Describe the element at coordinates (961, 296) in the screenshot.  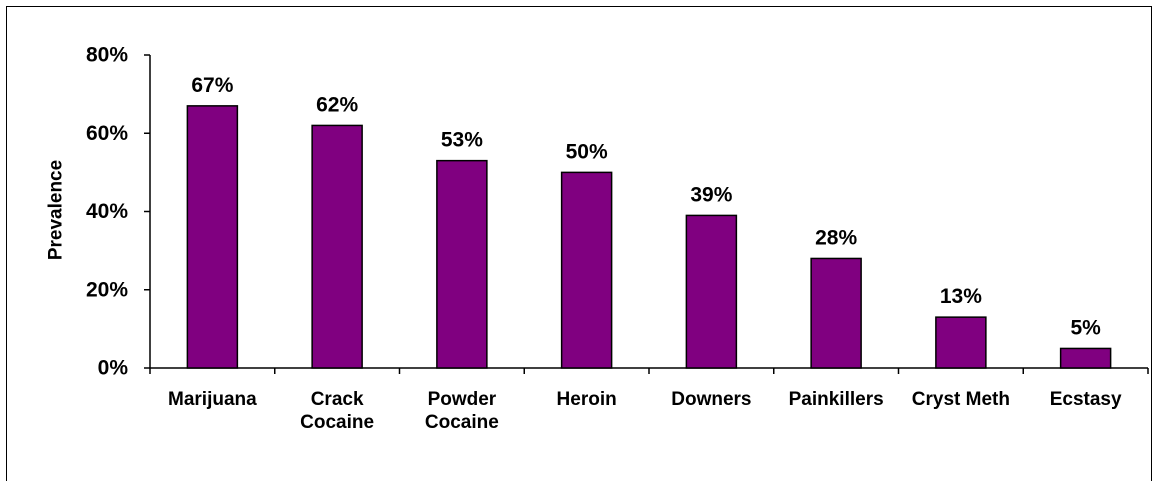
I see `data-label: 13%` at that location.